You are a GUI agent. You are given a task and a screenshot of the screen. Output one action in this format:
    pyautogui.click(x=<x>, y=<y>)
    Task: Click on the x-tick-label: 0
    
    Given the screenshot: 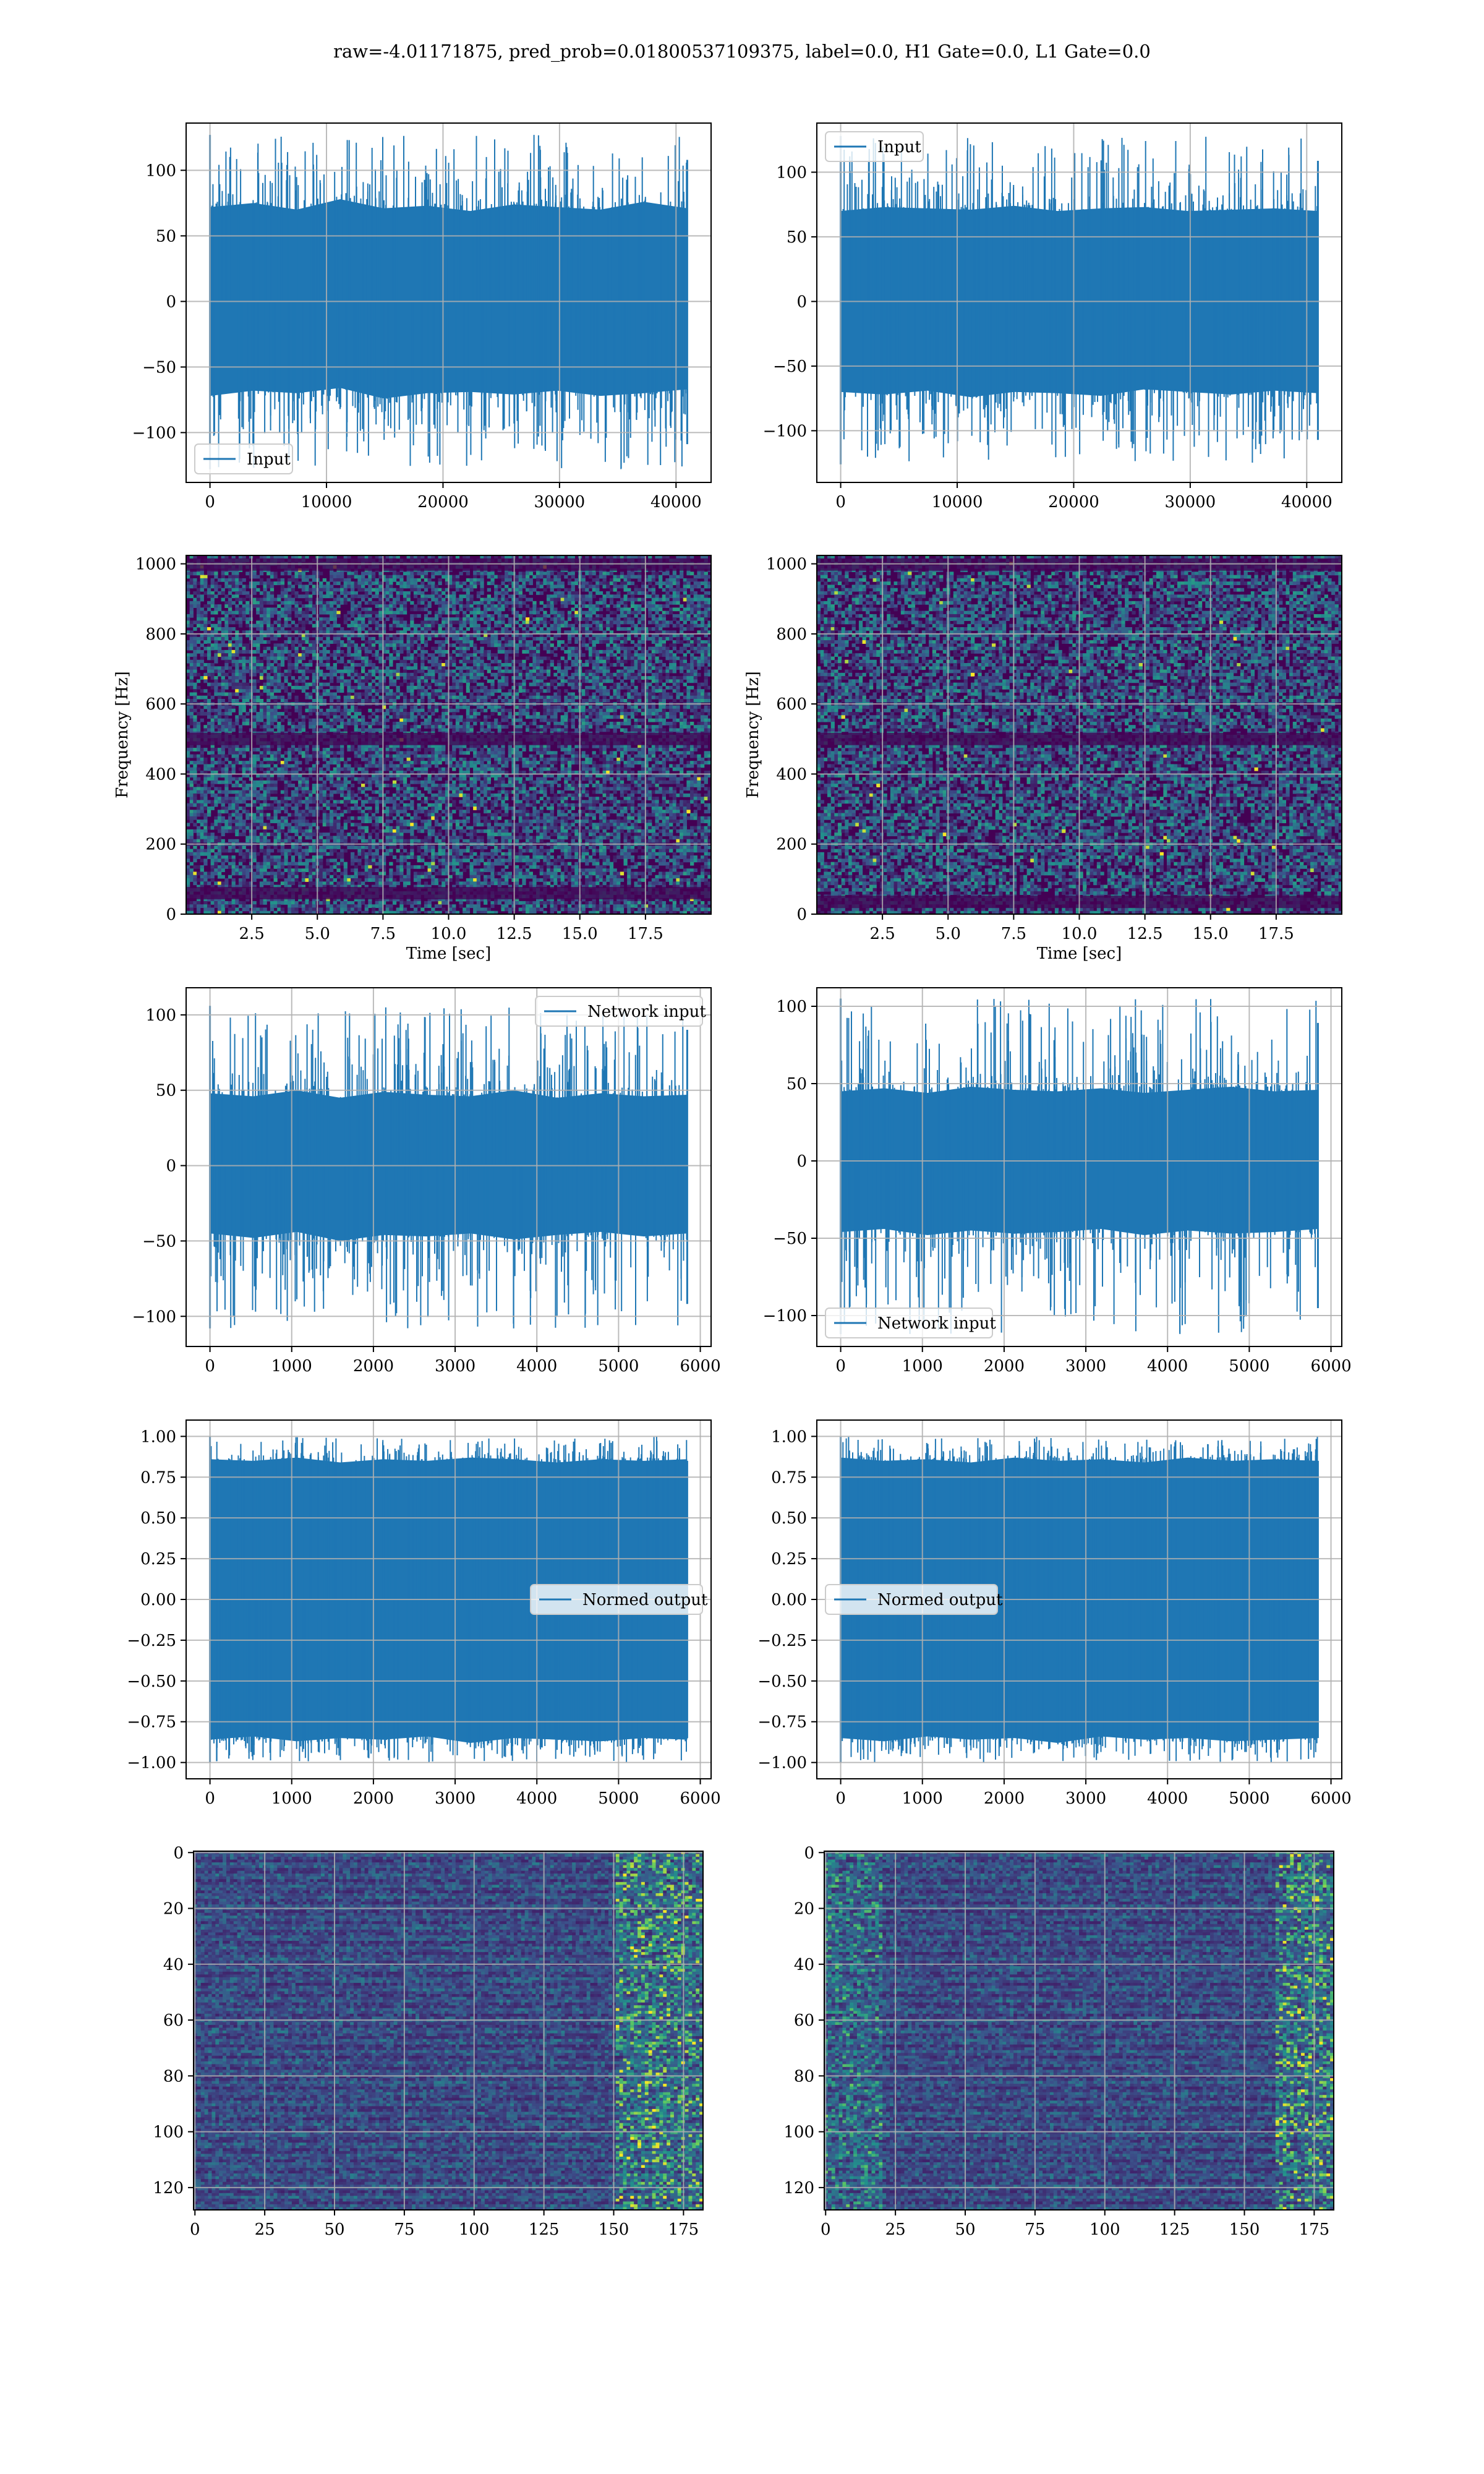 What is the action you would take?
    pyautogui.click(x=210, y=502)
    